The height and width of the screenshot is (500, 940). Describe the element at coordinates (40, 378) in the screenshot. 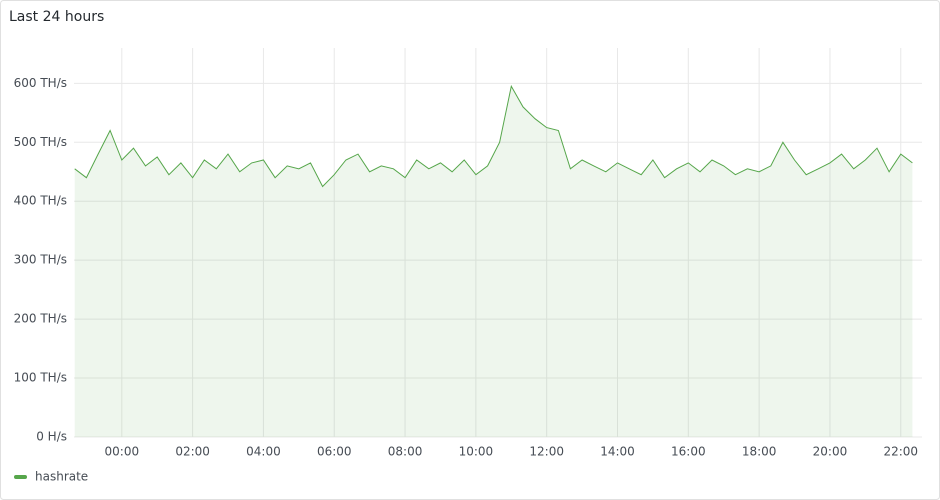

I see `y-tick-label: 100 TH/s` at that location.